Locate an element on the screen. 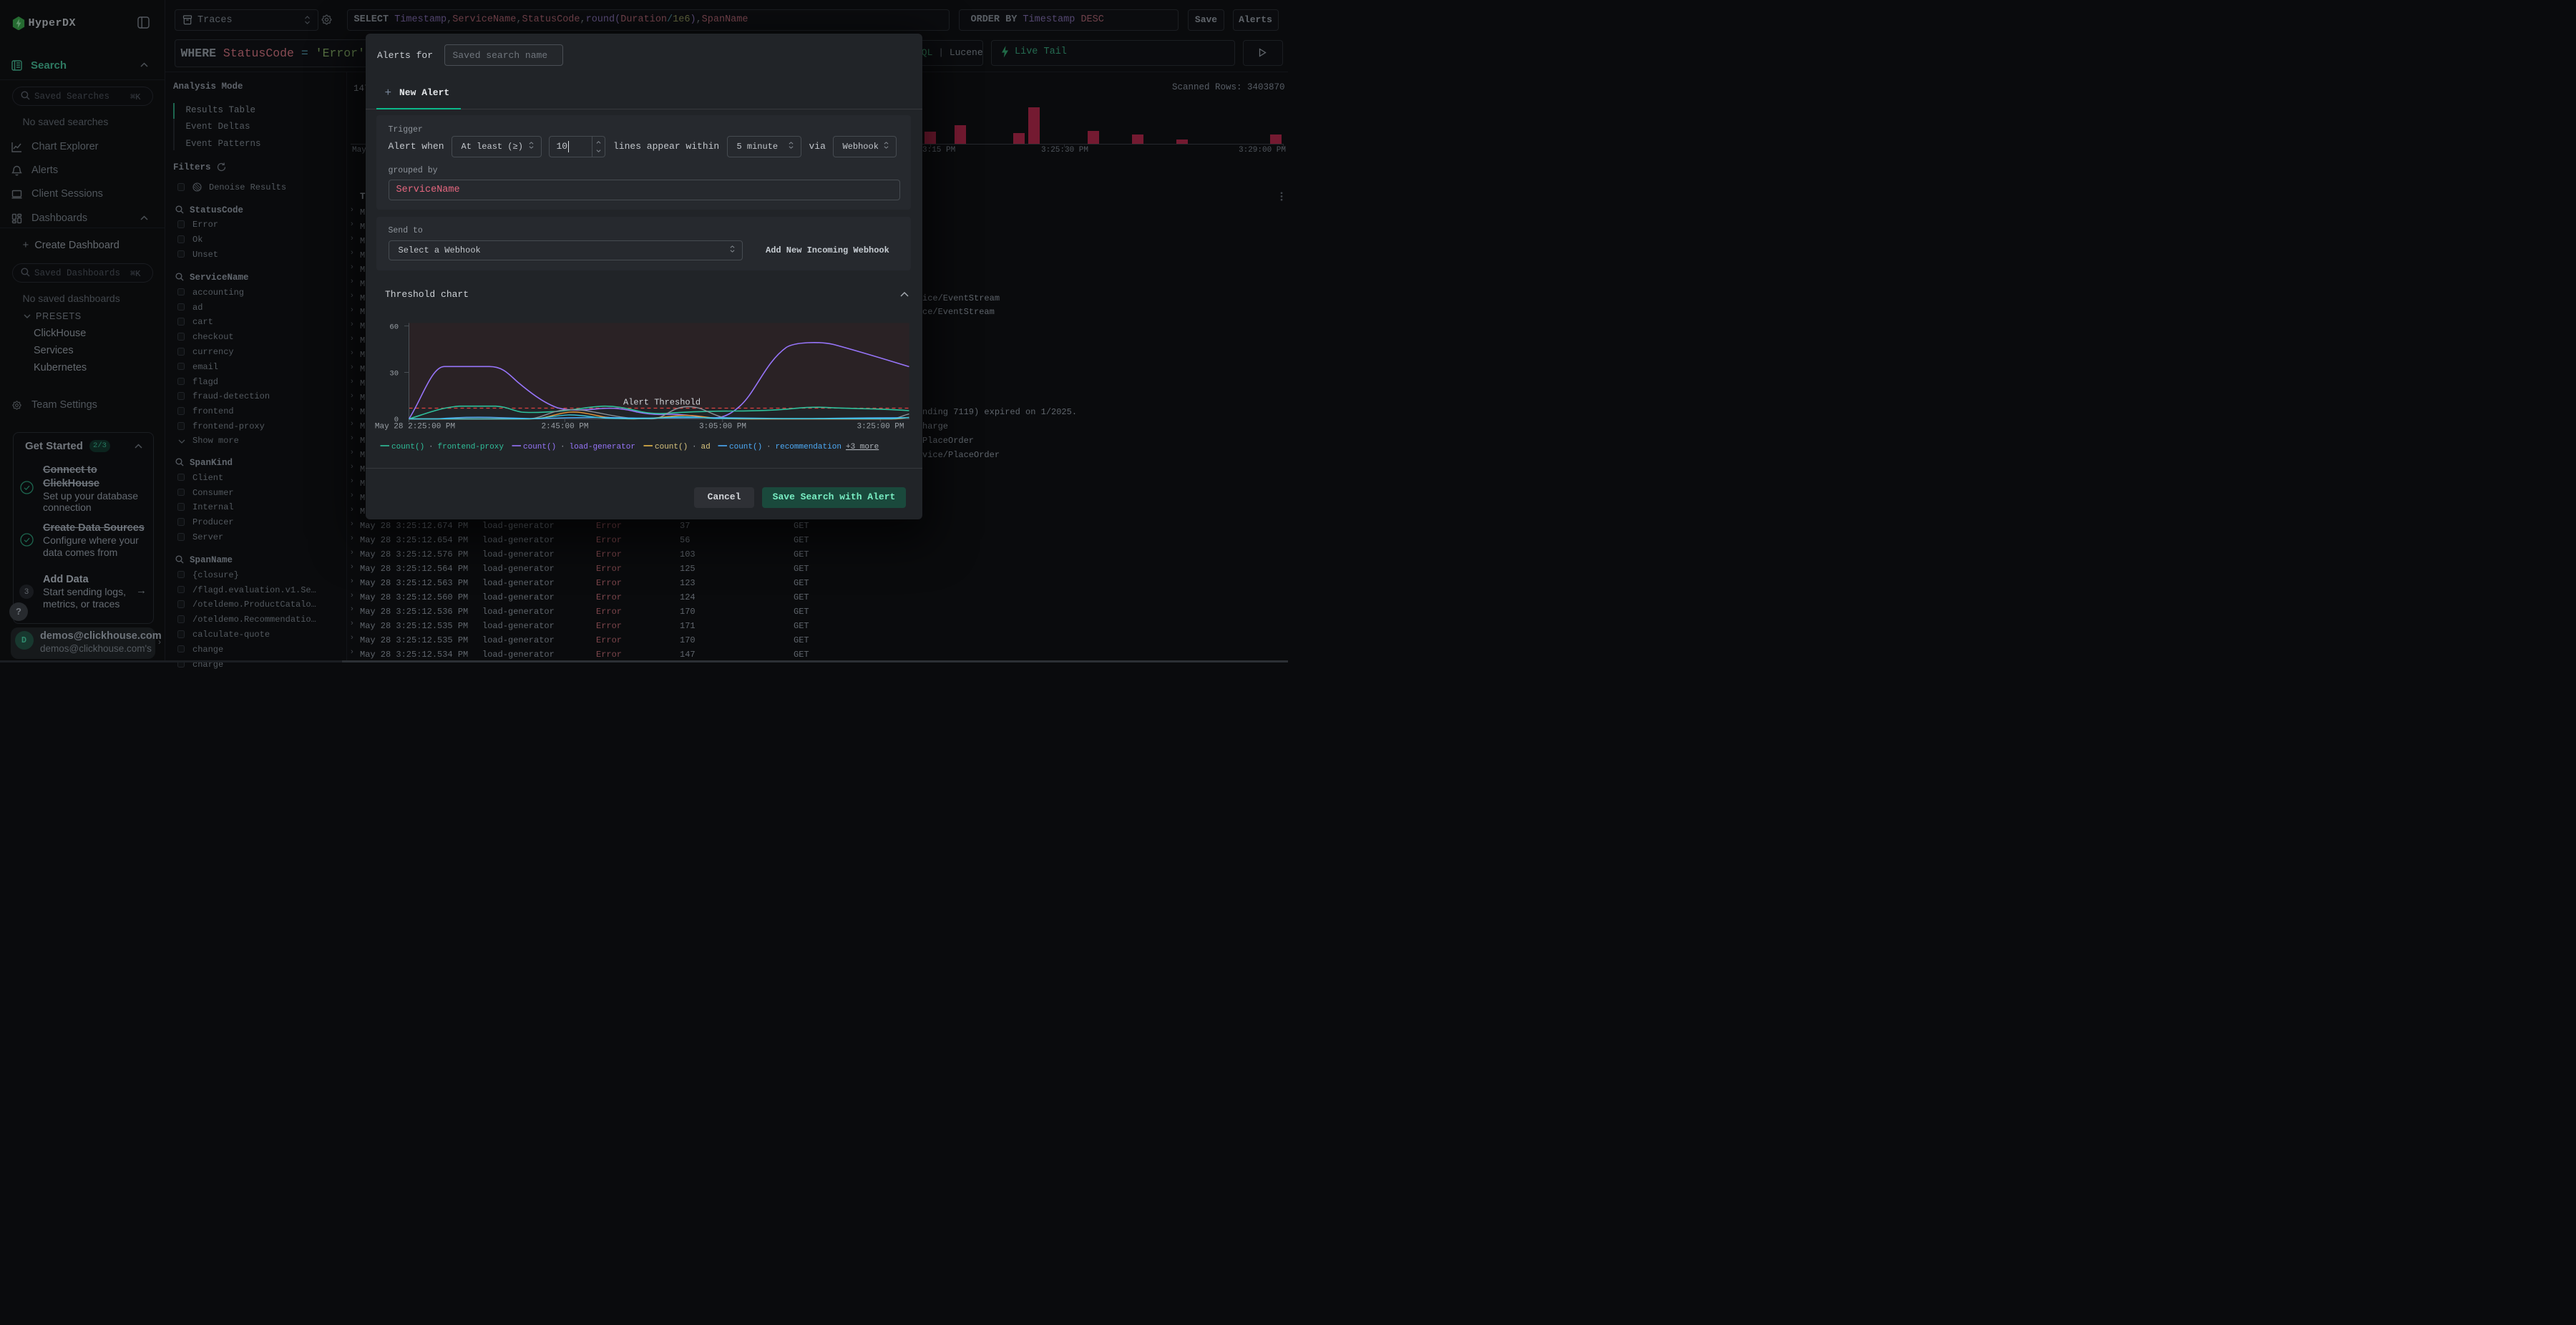 The height and width of the screenshot is (1325, 2576). svg-text: May 28 2:25:00 PM is located at coordinates (414, 426).